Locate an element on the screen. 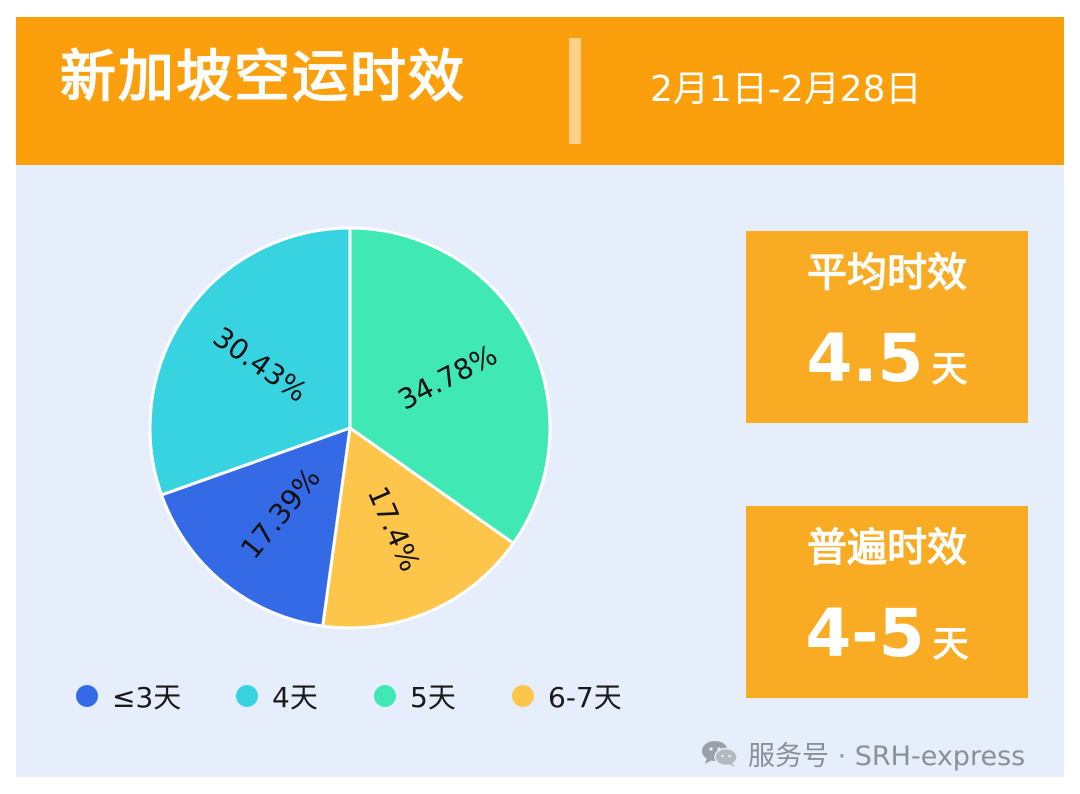 The width and height of the screenshot is (1080, 794). common-time-box: 普遍时效 4-5 天 is located at coordinates (887, 602).